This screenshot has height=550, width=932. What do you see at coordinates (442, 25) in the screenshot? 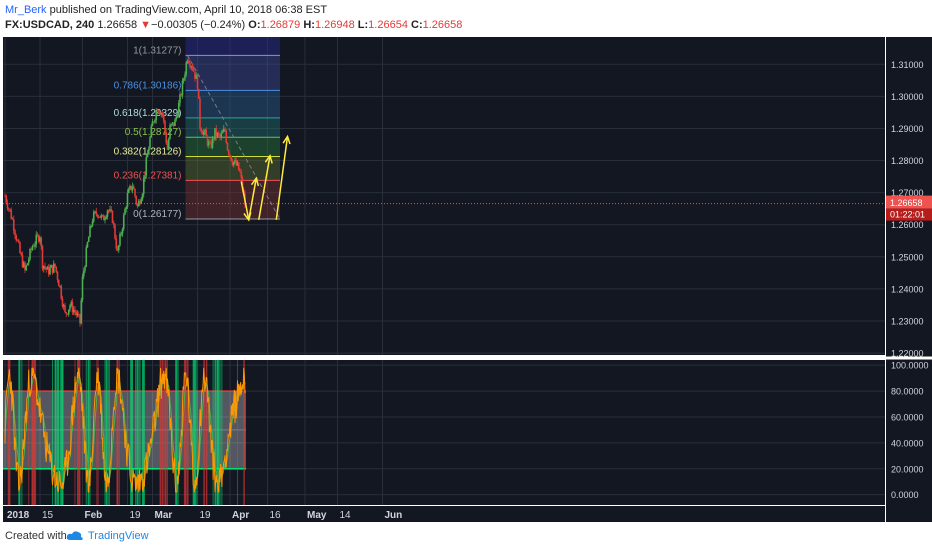
I see `close-value: 1.26658` at bounding box center [442, 25].